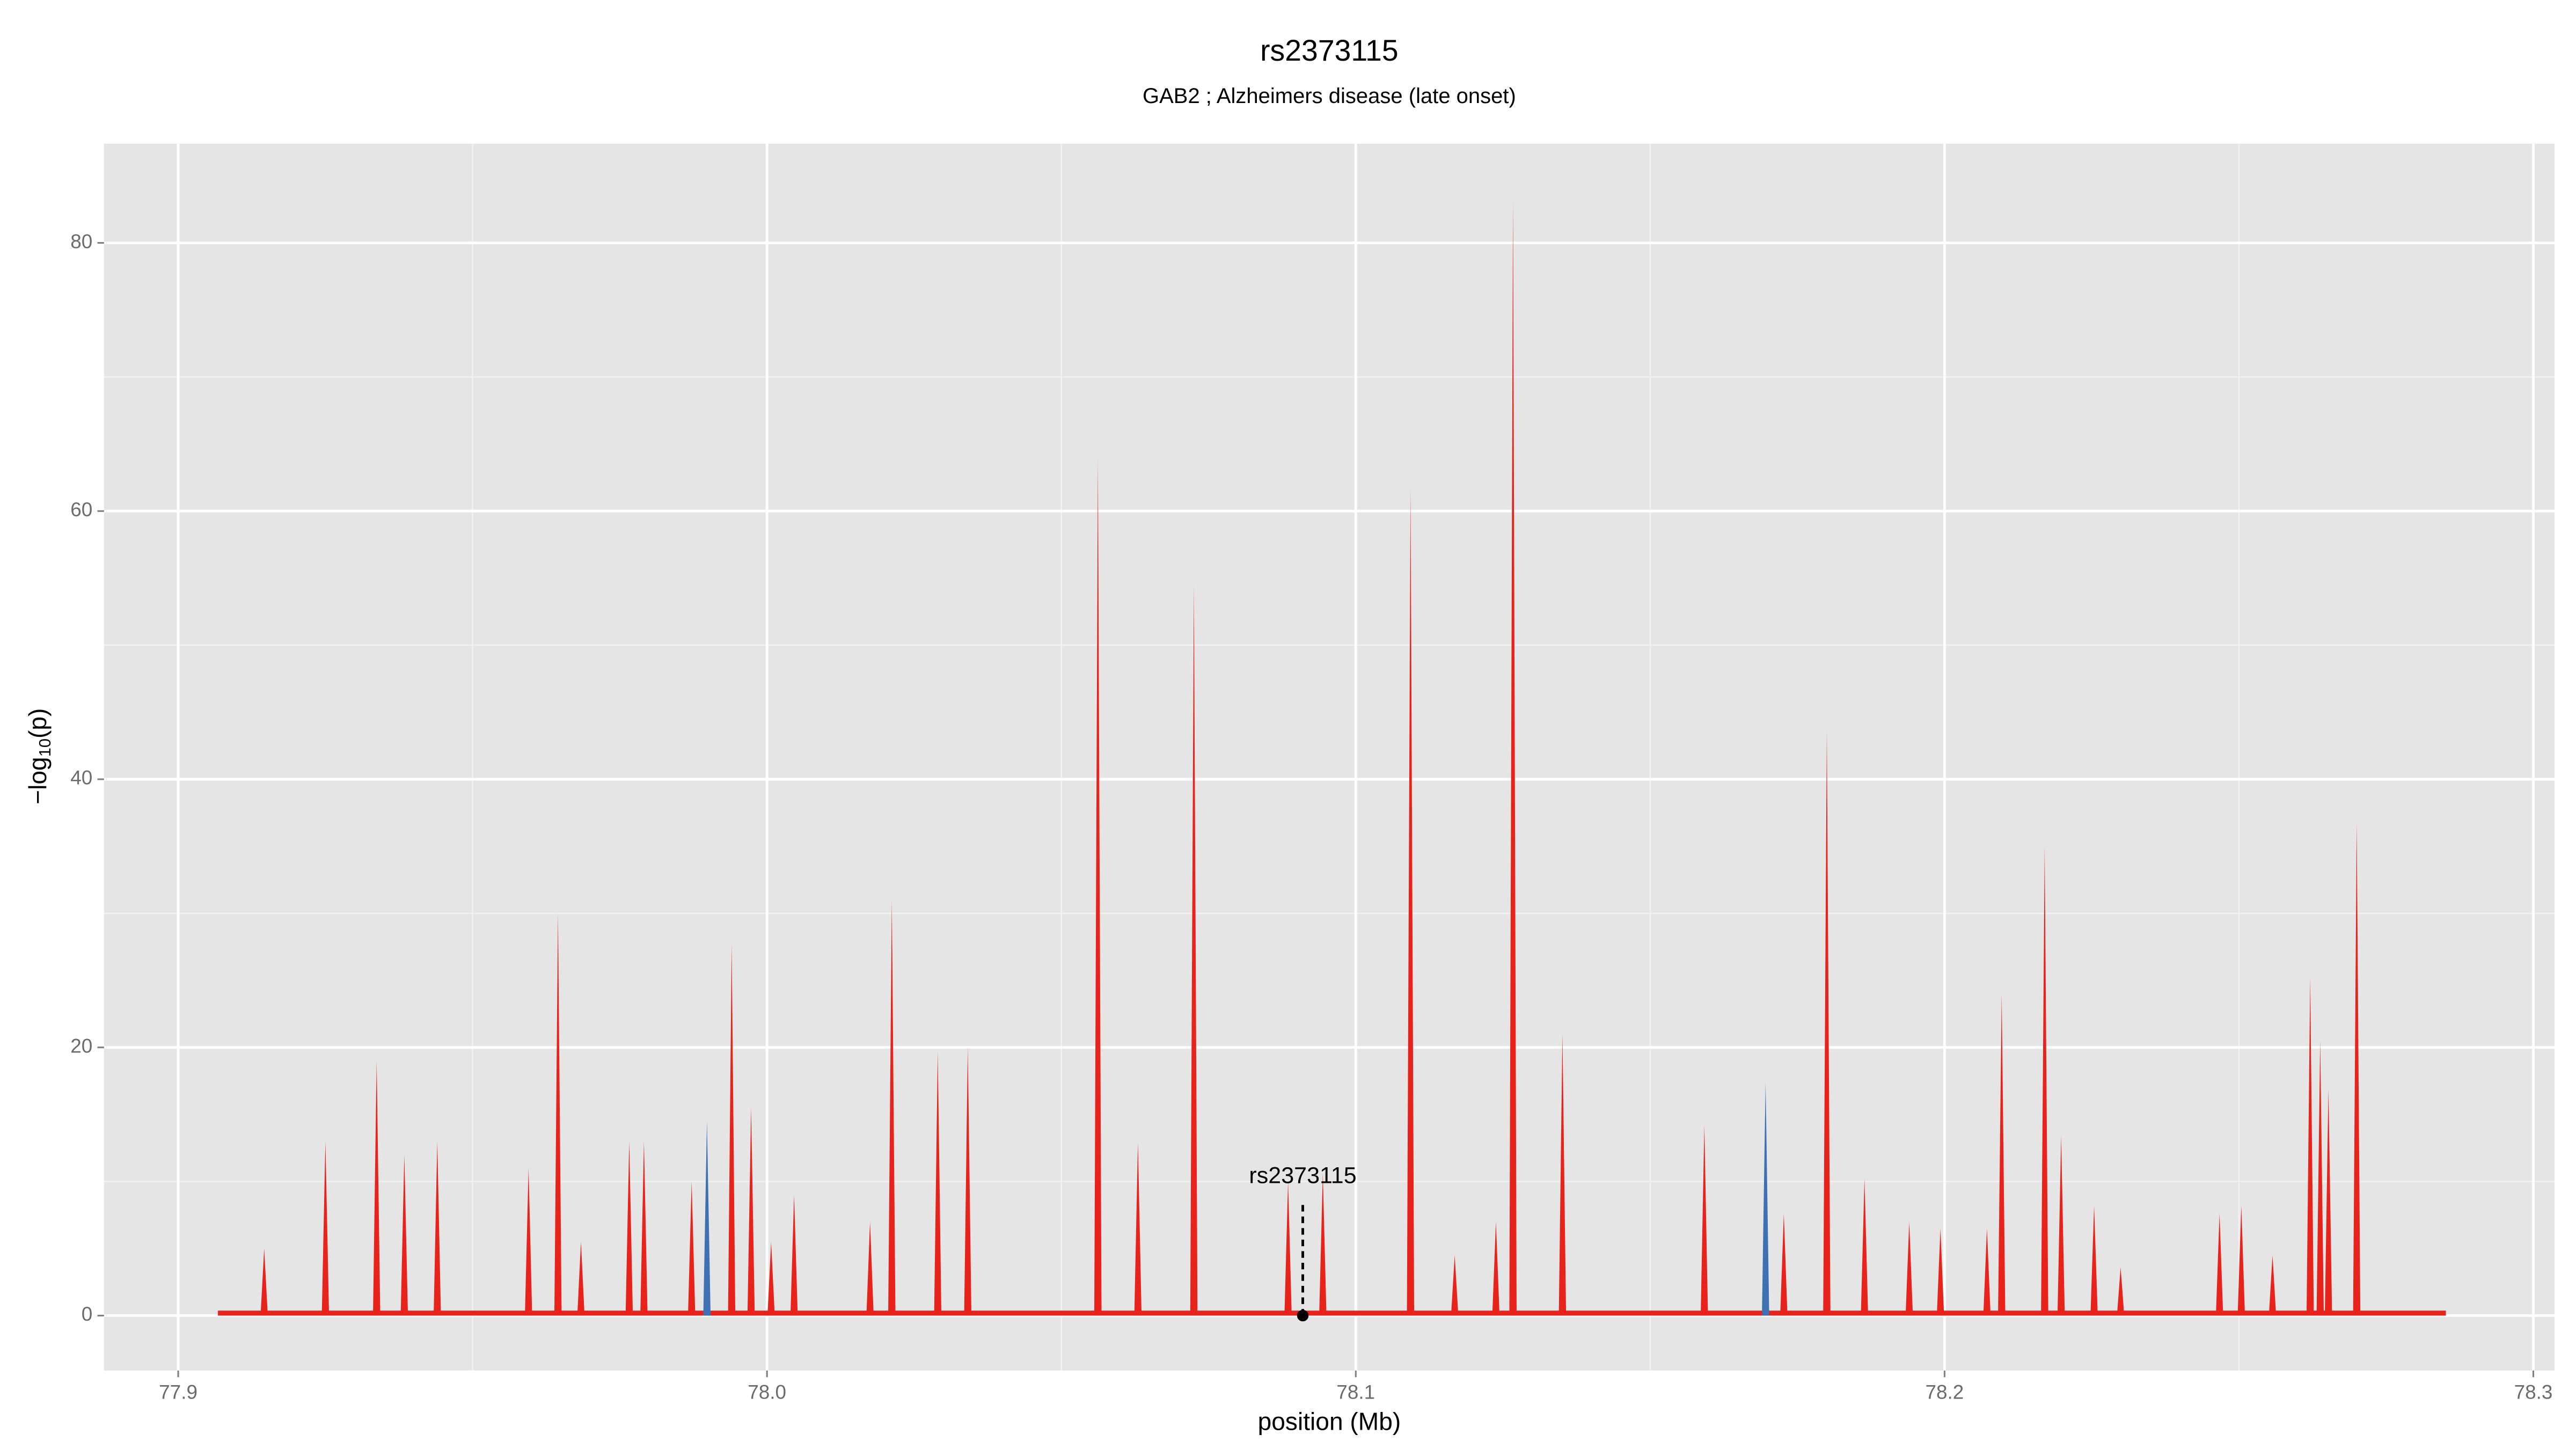 This screenshot has height=1449, width=2576. I want to click on y-tick-label: 0, so click(87, 1314).